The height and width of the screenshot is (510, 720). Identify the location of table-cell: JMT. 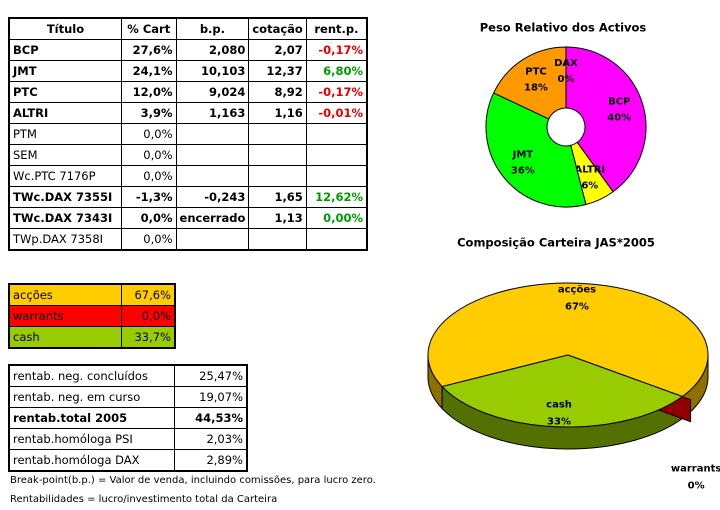
(65, 71).